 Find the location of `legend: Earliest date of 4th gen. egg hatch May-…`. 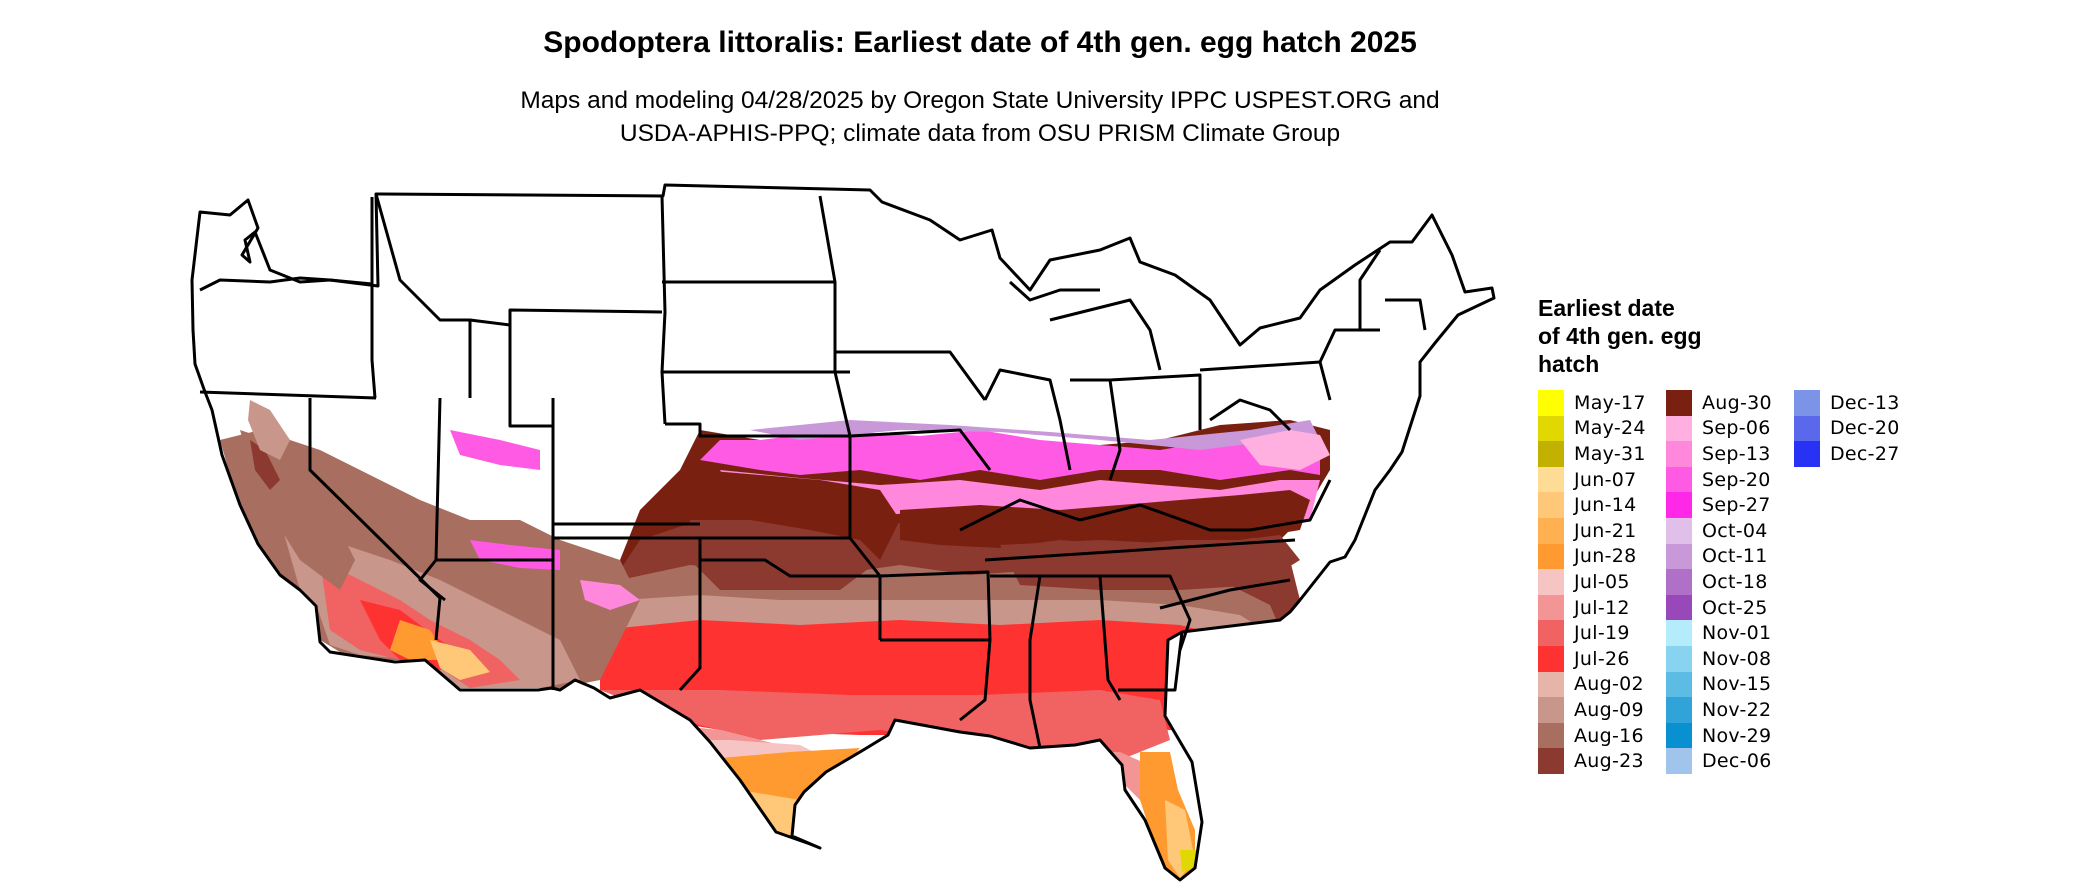

legend: Earliest date of 4th gen. egg hatch May-… is located at coordinates (1730, 534).